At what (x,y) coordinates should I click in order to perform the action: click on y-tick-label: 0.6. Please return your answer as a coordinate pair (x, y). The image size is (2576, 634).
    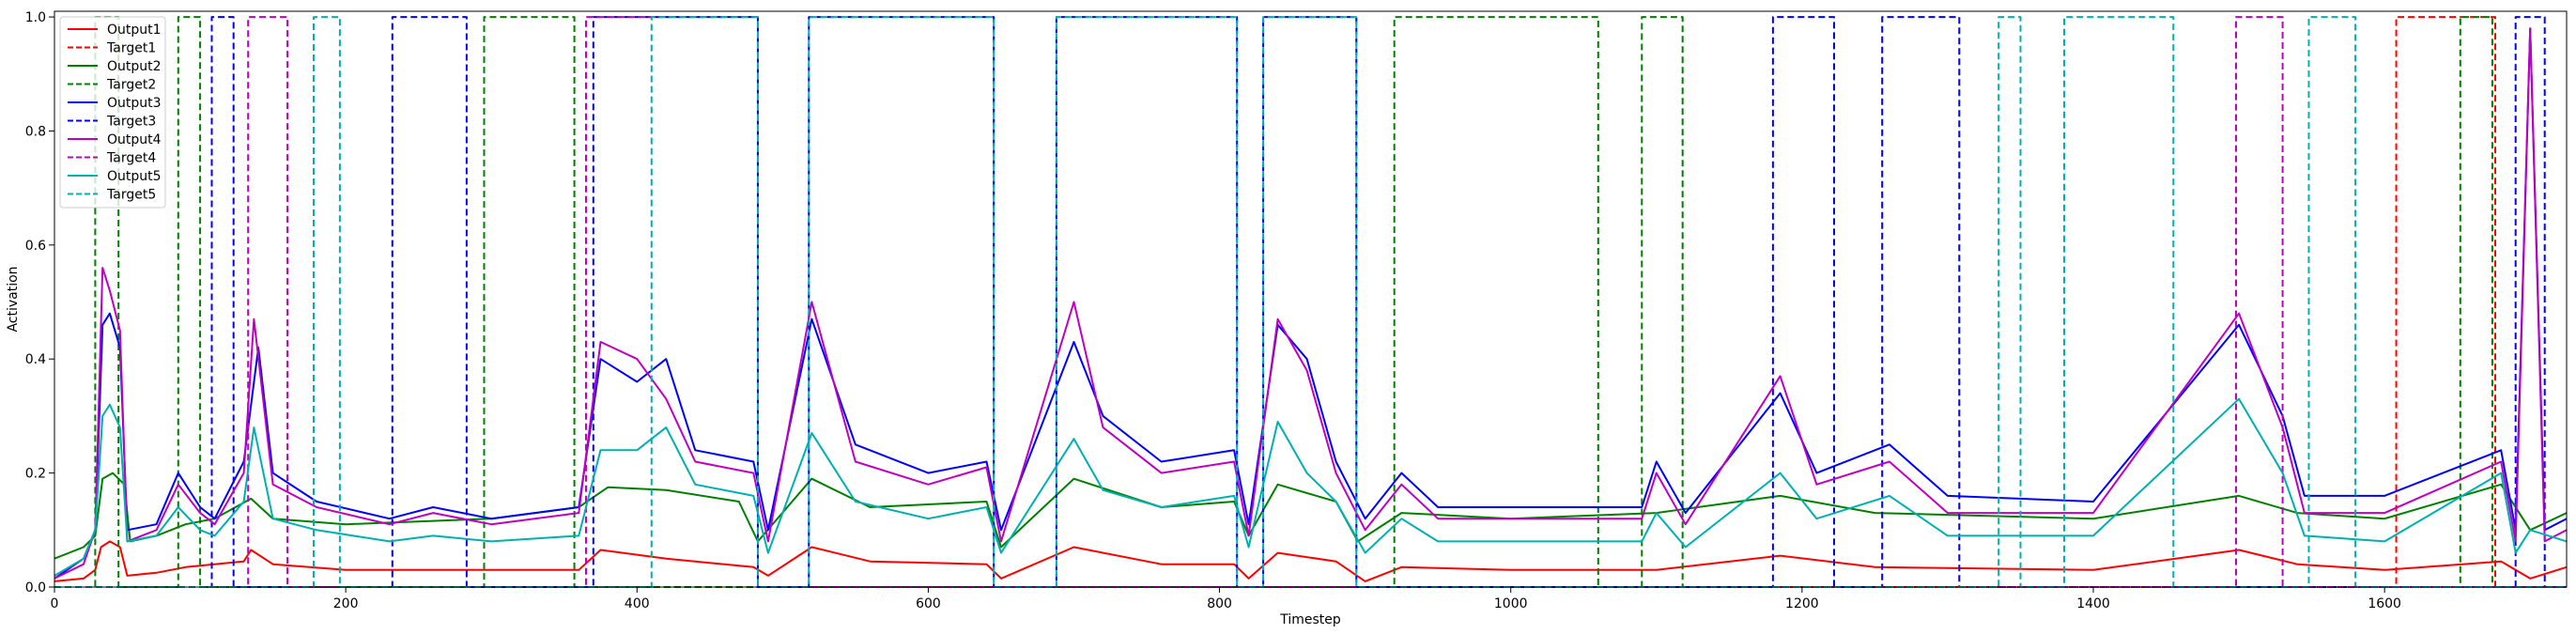
    Looking at the image, I should click on (35, 246).